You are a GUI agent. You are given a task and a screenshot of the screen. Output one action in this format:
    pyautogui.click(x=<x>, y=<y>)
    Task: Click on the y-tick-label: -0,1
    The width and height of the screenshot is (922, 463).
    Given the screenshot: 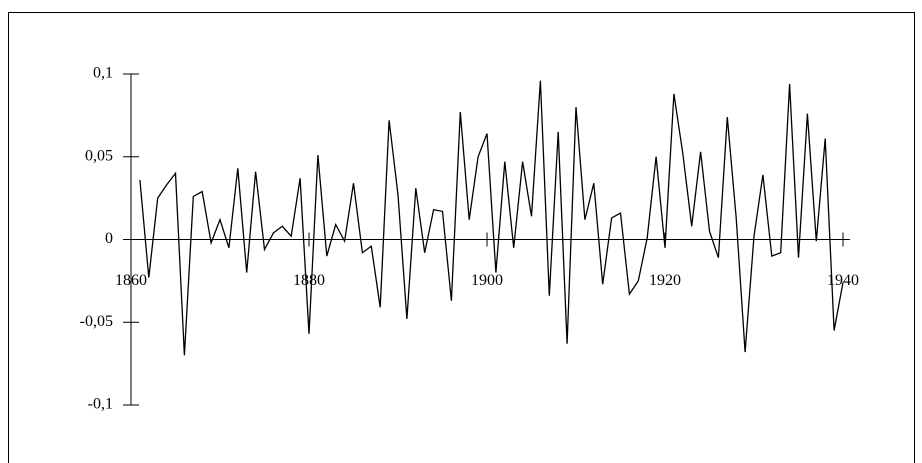 What is the action you would take?
    pyautogui.click(x=100, y=404)
    